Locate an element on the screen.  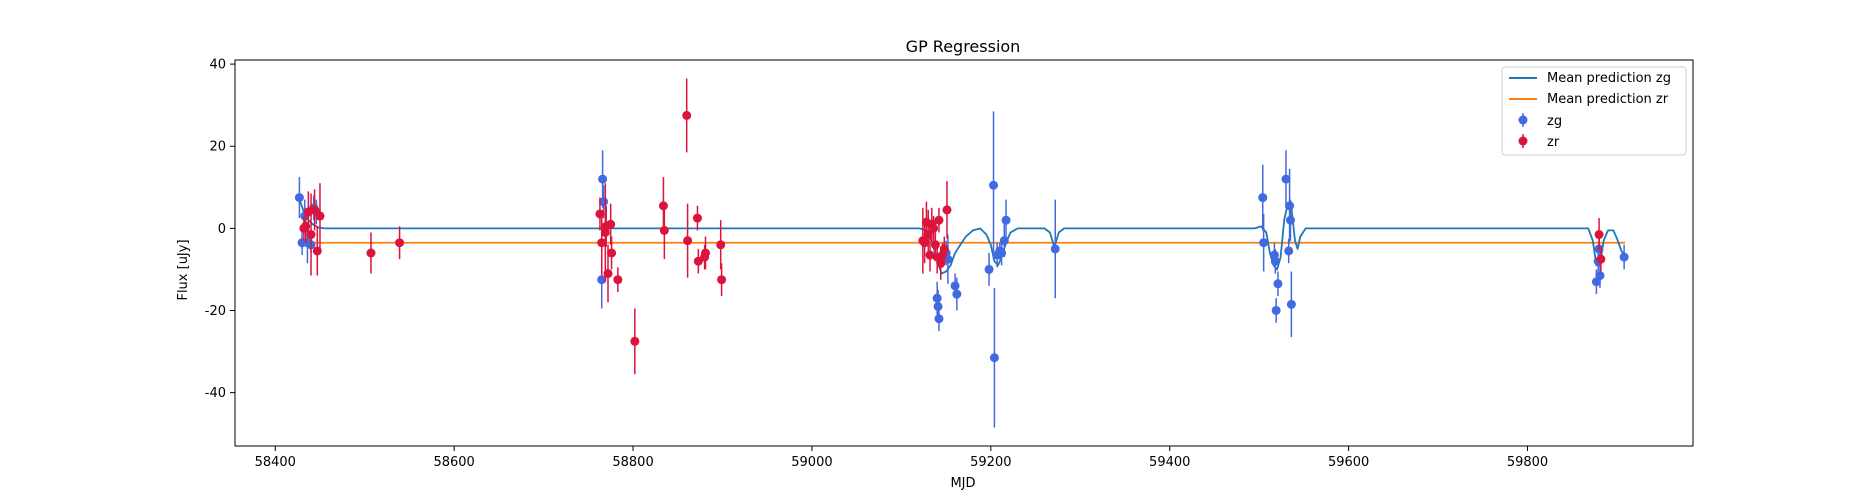
x-tick-label: 59600 is located at coordinates (1348, 462).